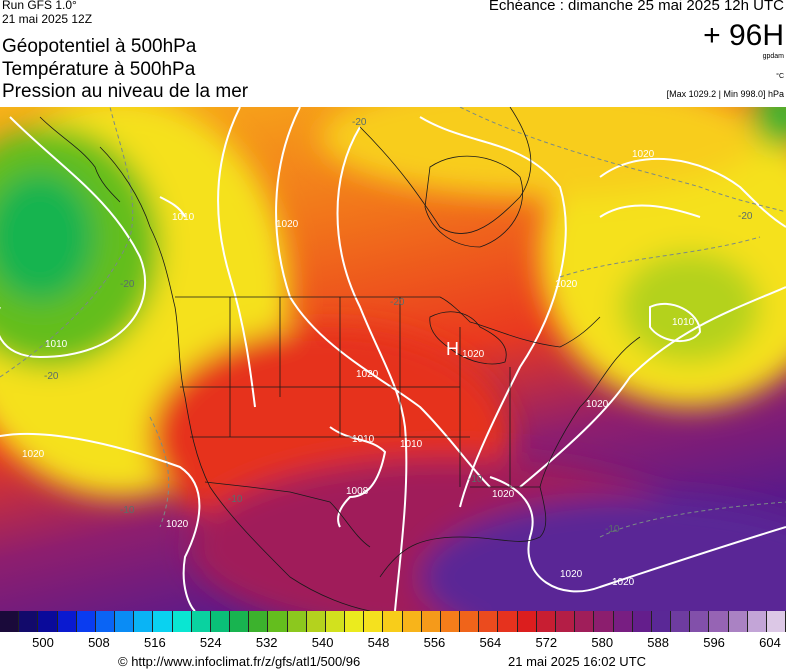  What do you see at coordinates (452, 349) in the screenshot?
I see `high-pressure-marker: H` at bounding box center [452, 349].